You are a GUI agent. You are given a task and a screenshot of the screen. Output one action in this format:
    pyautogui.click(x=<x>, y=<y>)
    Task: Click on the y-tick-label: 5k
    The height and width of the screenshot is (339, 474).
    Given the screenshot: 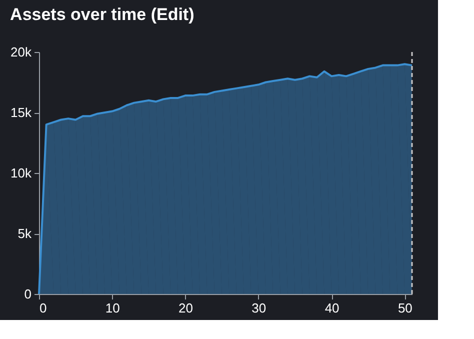 What is the action you would take?
    pyautogui.click(x=25, y=233)
    